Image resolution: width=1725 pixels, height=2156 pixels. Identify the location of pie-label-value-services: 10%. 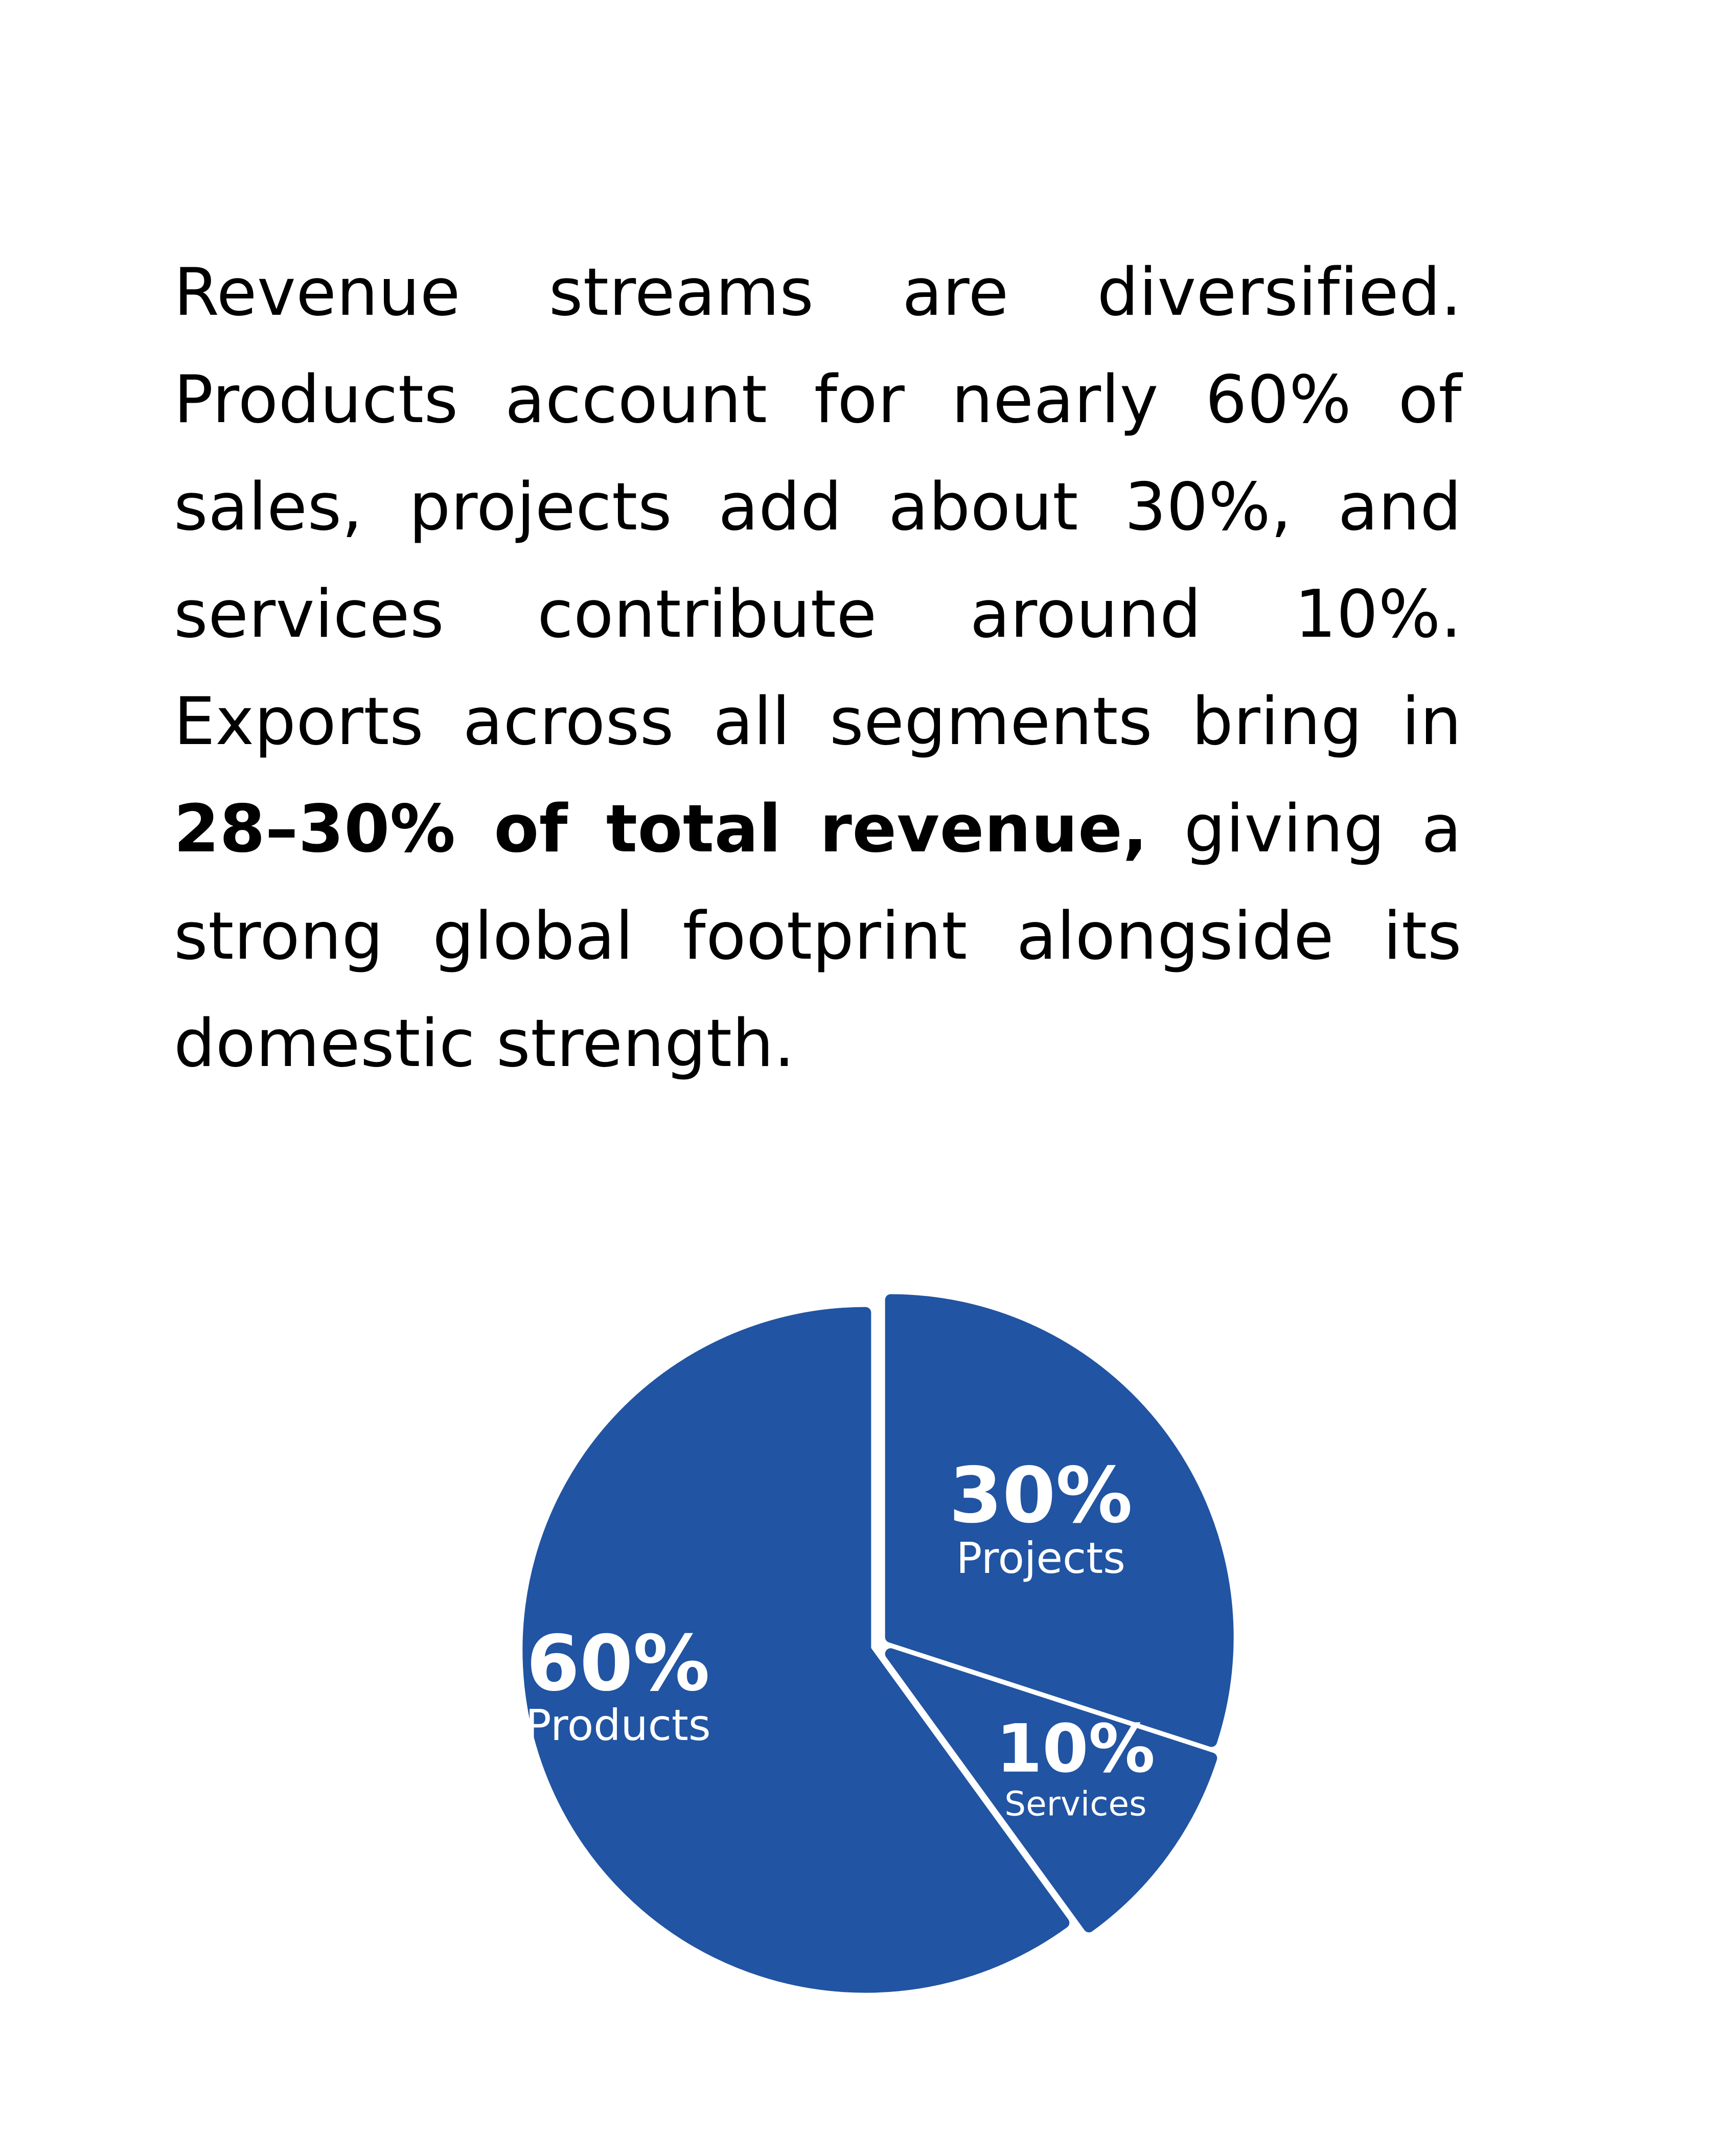
(1075, 1749).